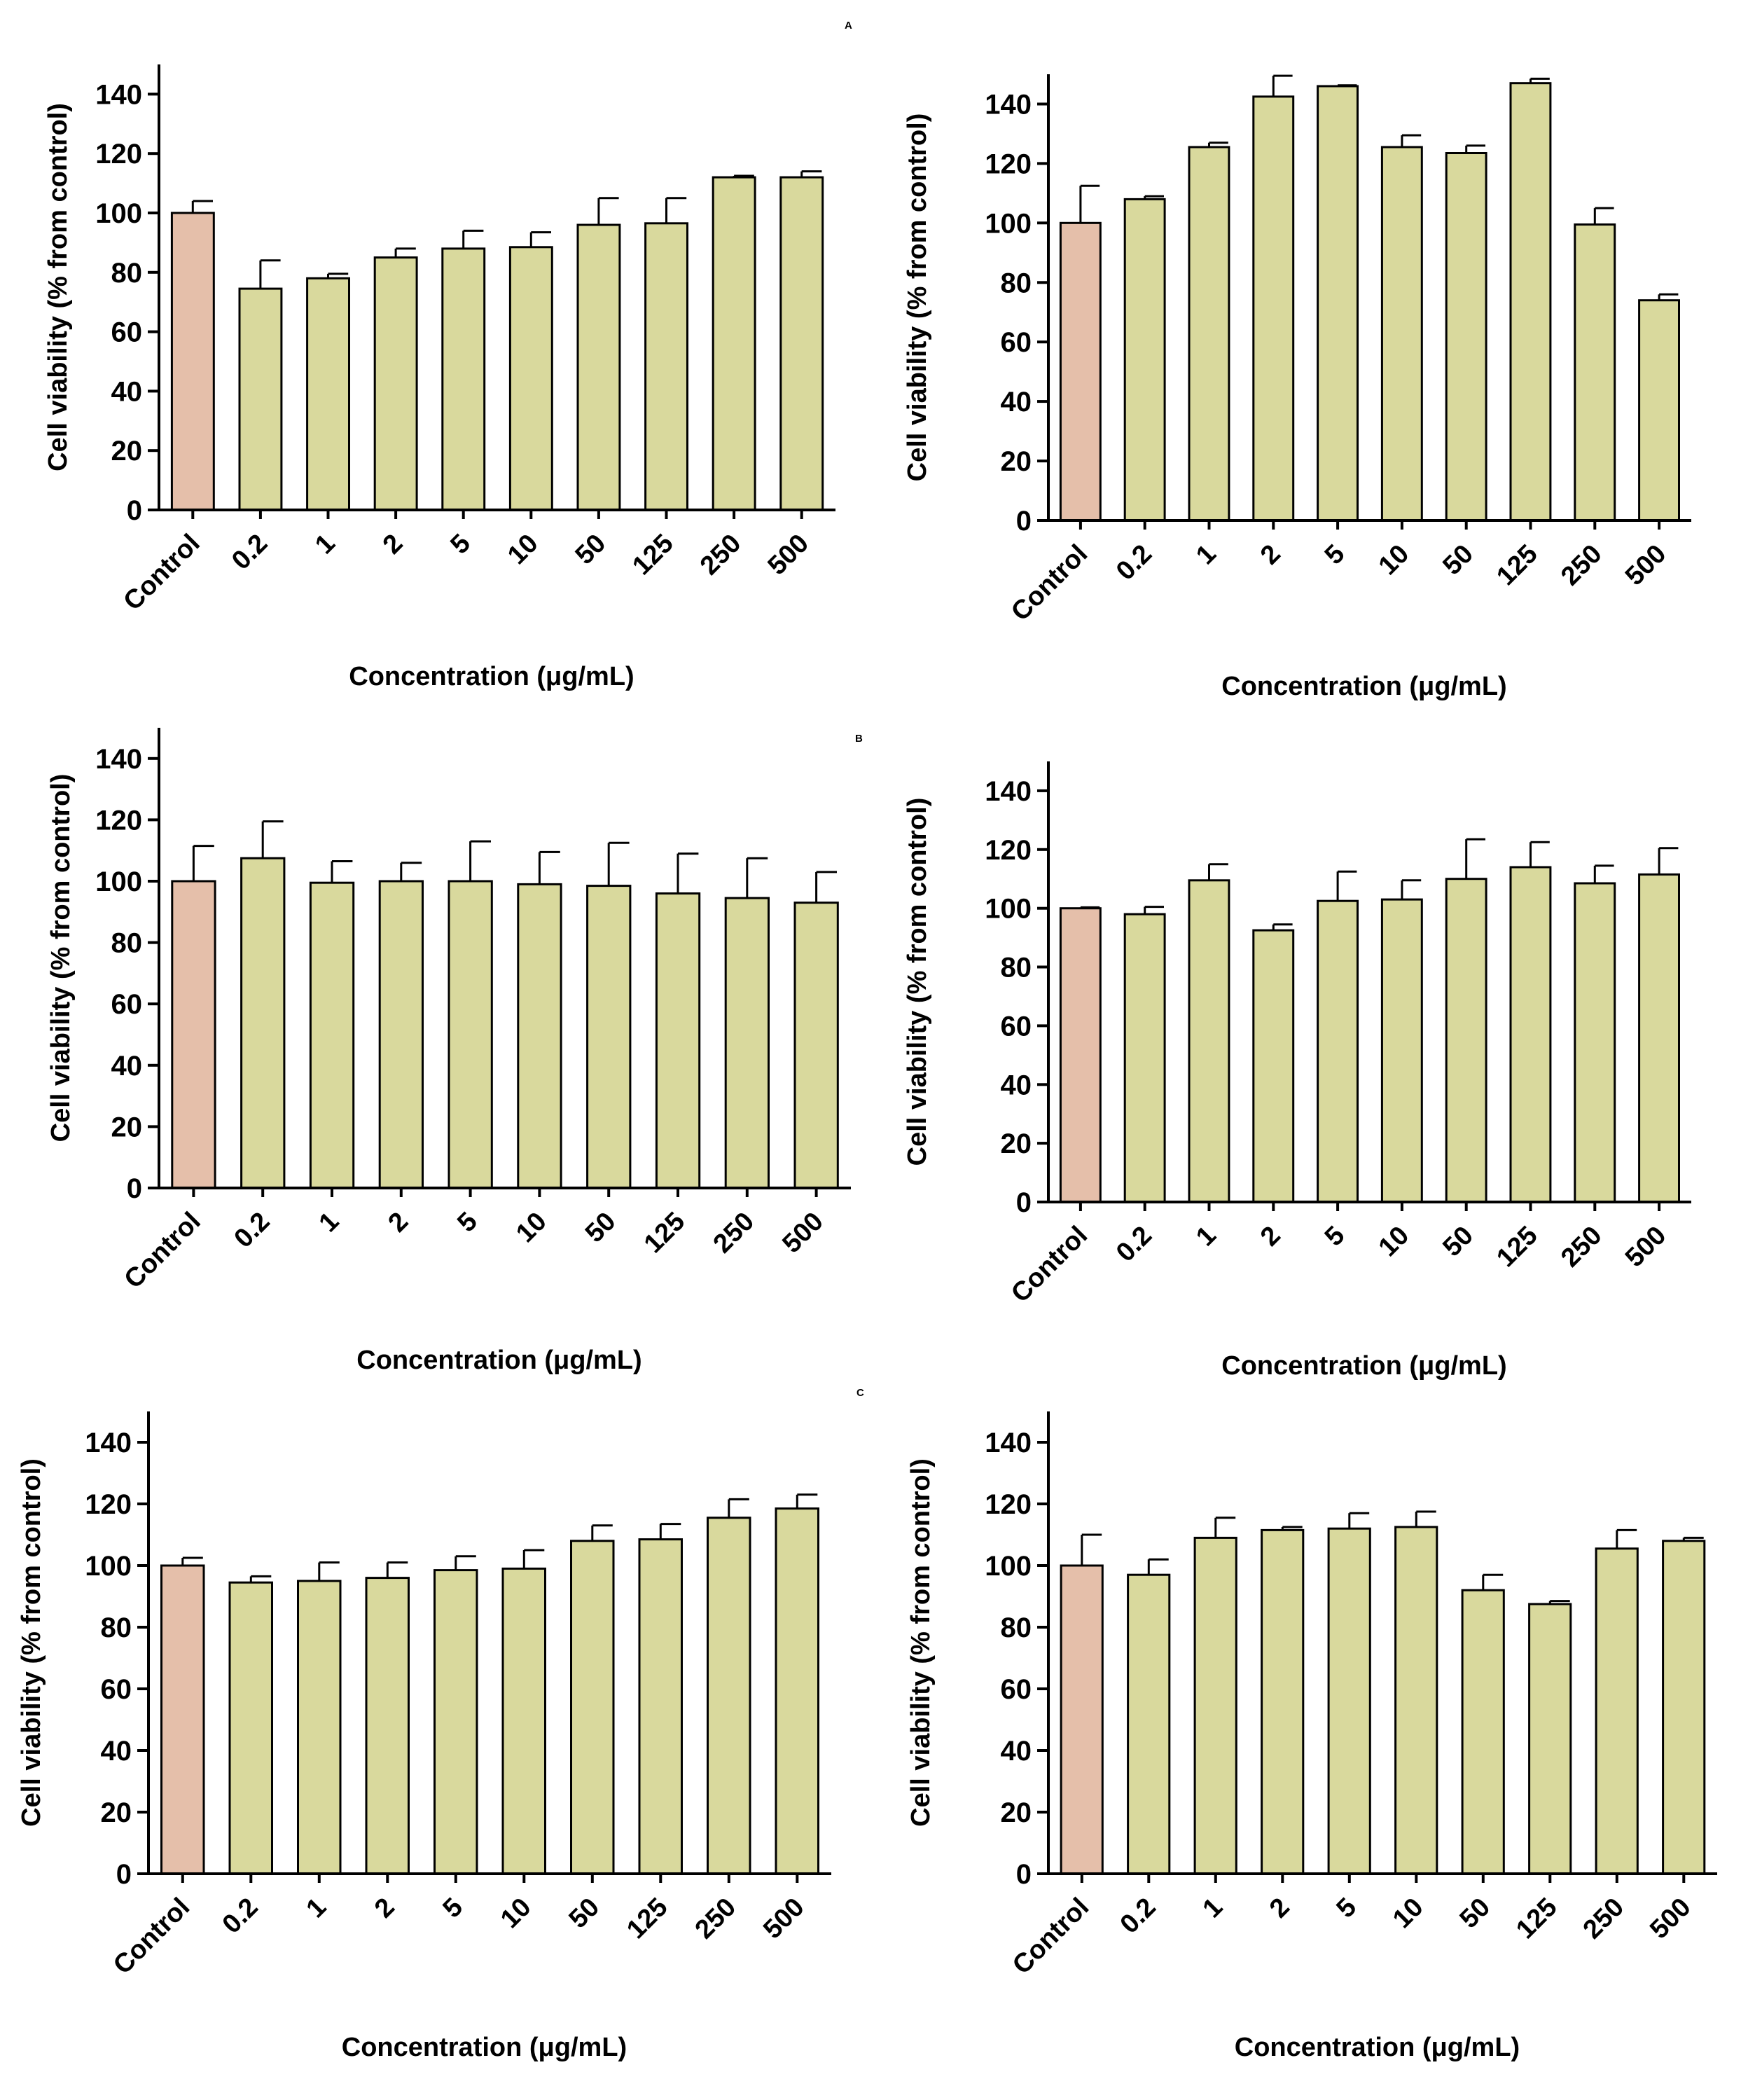 The width and height of the screenshot is (1748, 2100). What do you see at coordinates (653, 555) in the screenshot?
I see `chart1-x-tick-label-125: 125` at bounding box center [653, 555].